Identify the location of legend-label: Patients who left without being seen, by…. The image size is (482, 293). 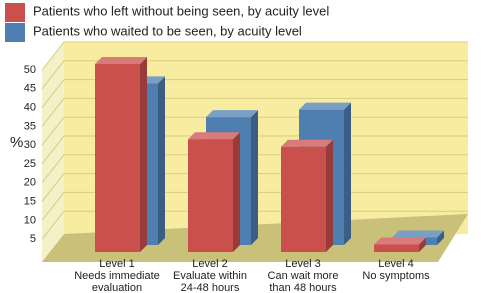
(181, 10).